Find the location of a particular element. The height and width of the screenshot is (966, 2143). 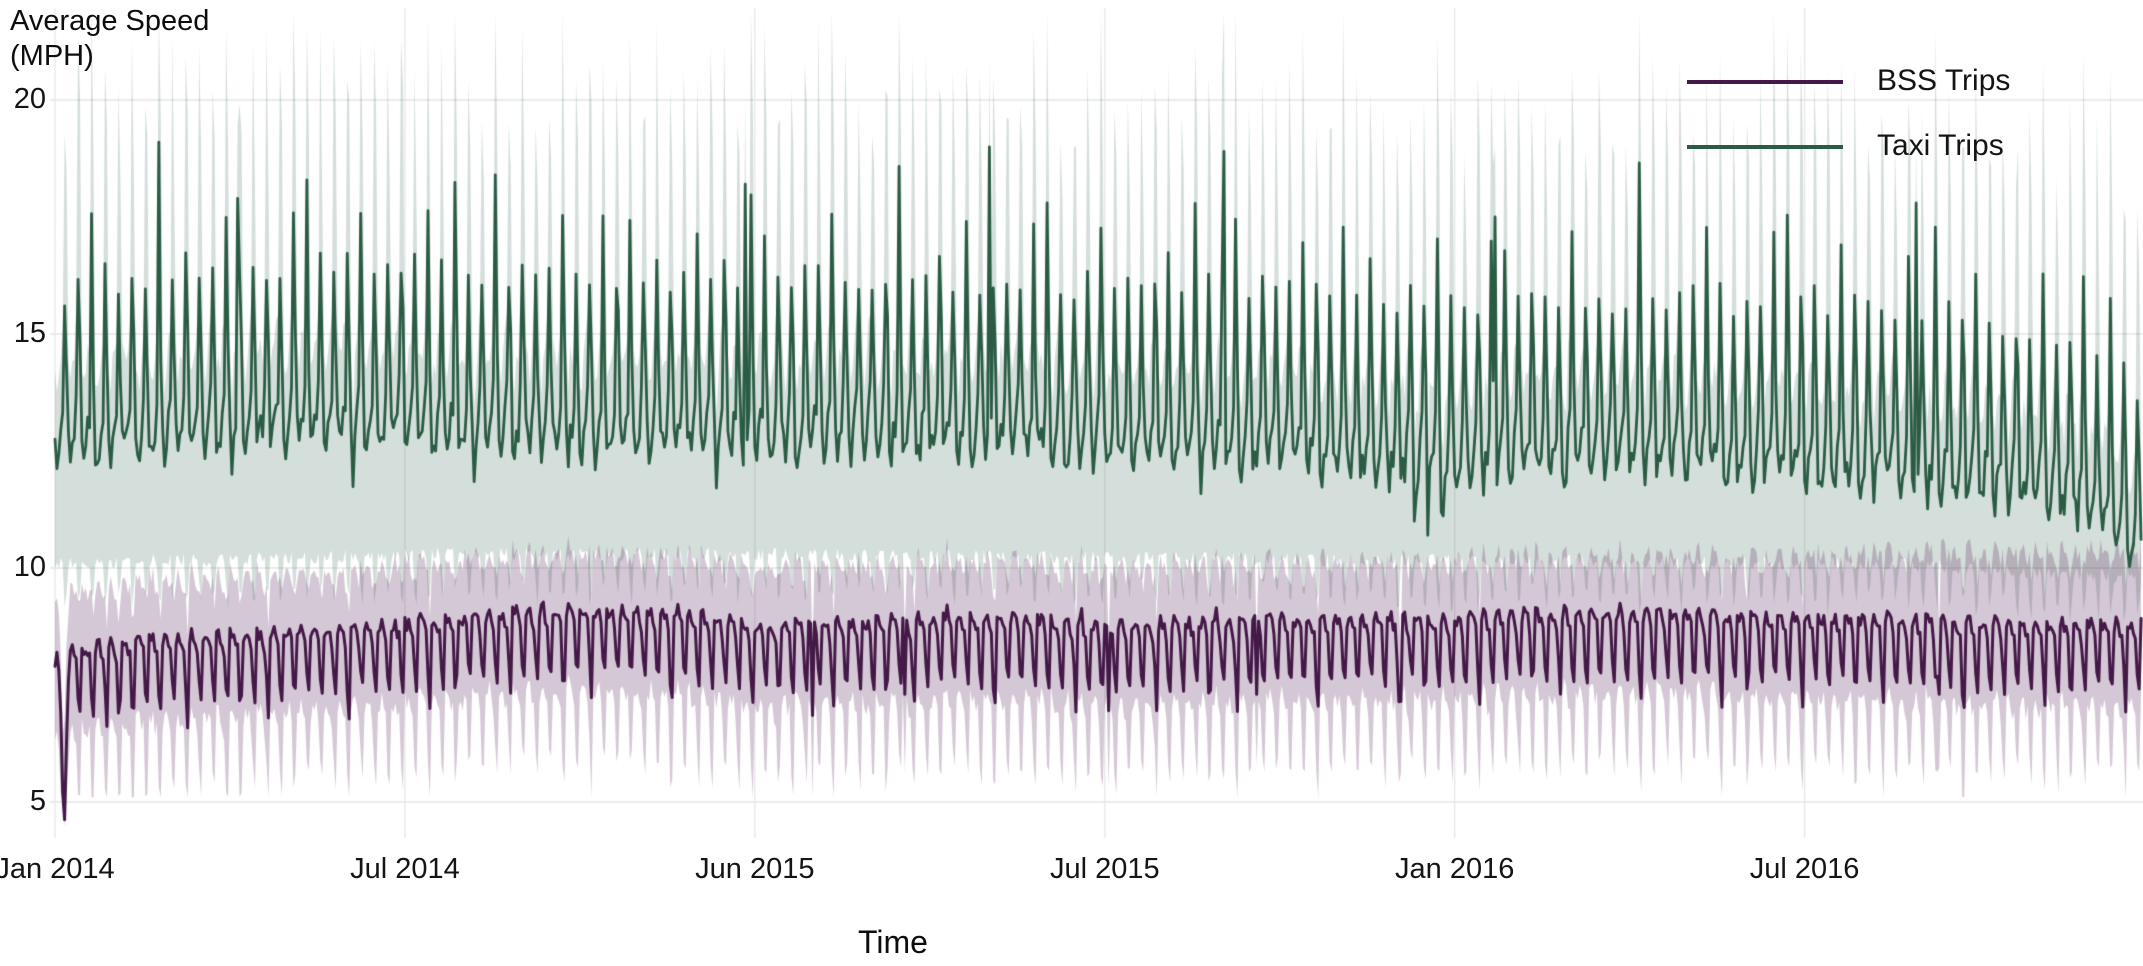

x-tick-label: Jun 2015 is located at coordinates (755, 869).